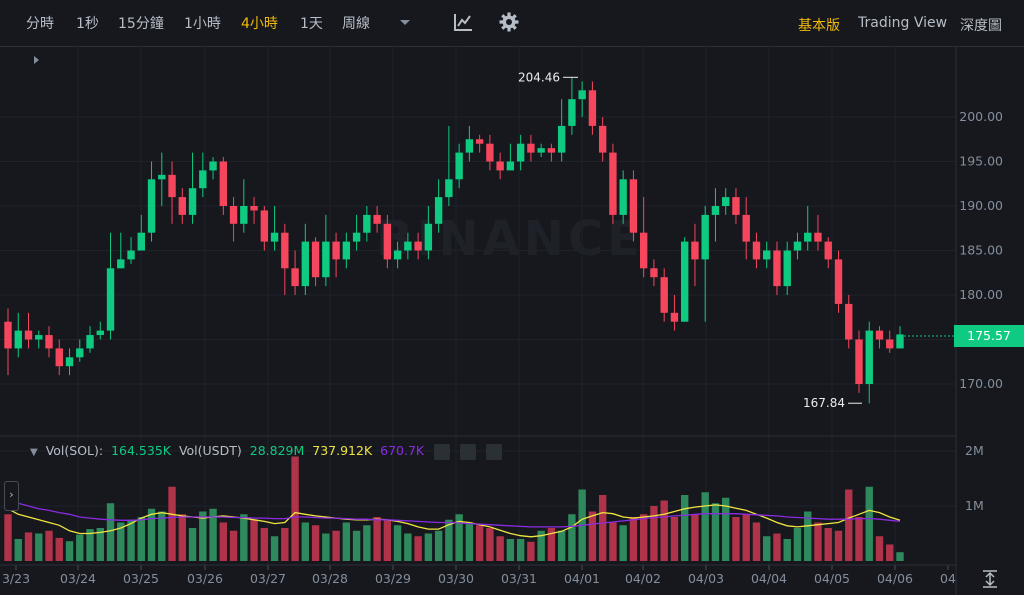 Image resolution: width=1024 pixels, height=595 pixels. What do you see at coordinates (903, 23) in the screenshot?
I see `view-tradingview: Trading View` at bounding box center [903, 23].